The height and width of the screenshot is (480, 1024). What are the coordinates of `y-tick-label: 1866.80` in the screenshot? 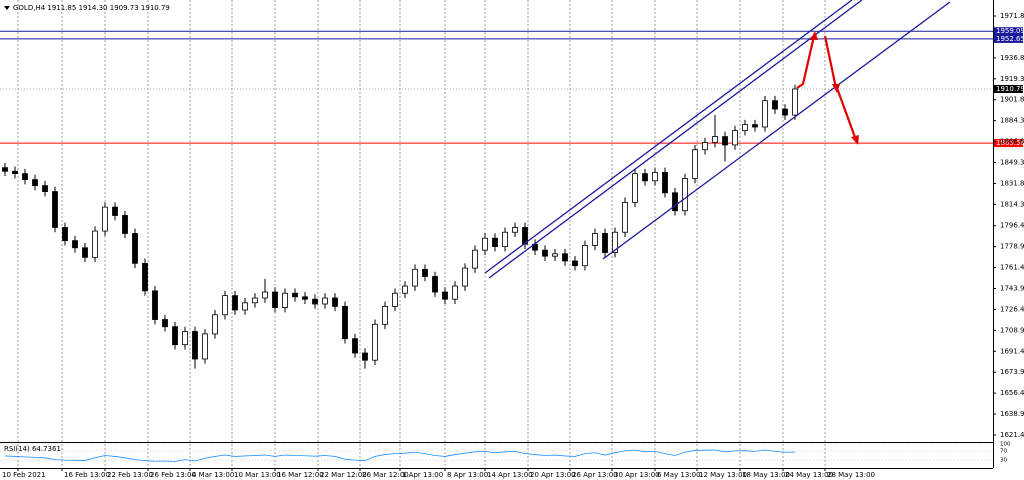 It's located at (1012, 142).